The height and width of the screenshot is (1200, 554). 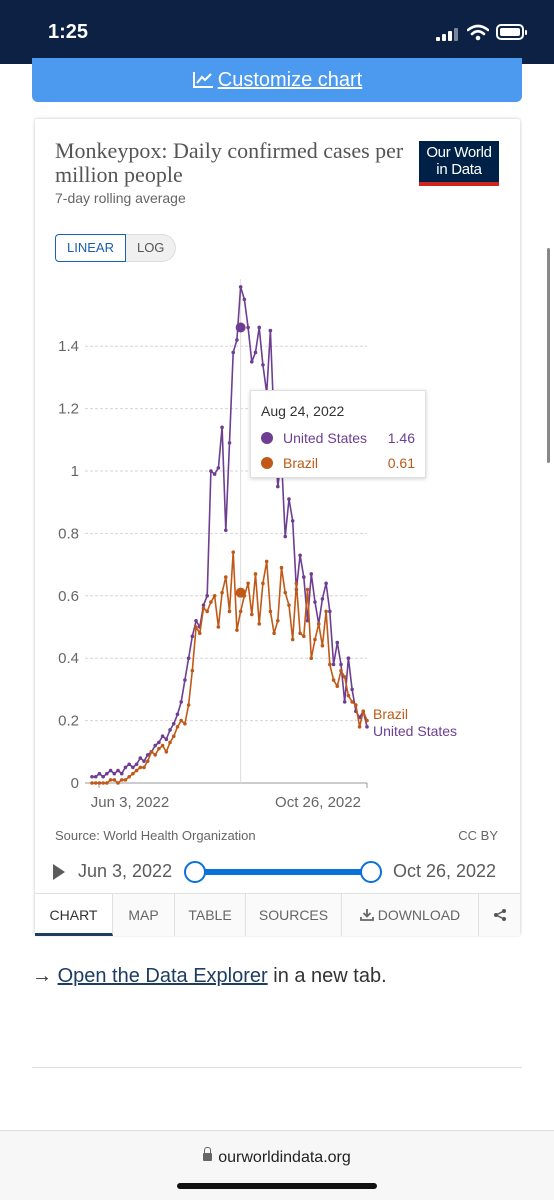 I want to click on explorer-text: → Open the Data Explorer in a new tab., so click(x=209, y=976).